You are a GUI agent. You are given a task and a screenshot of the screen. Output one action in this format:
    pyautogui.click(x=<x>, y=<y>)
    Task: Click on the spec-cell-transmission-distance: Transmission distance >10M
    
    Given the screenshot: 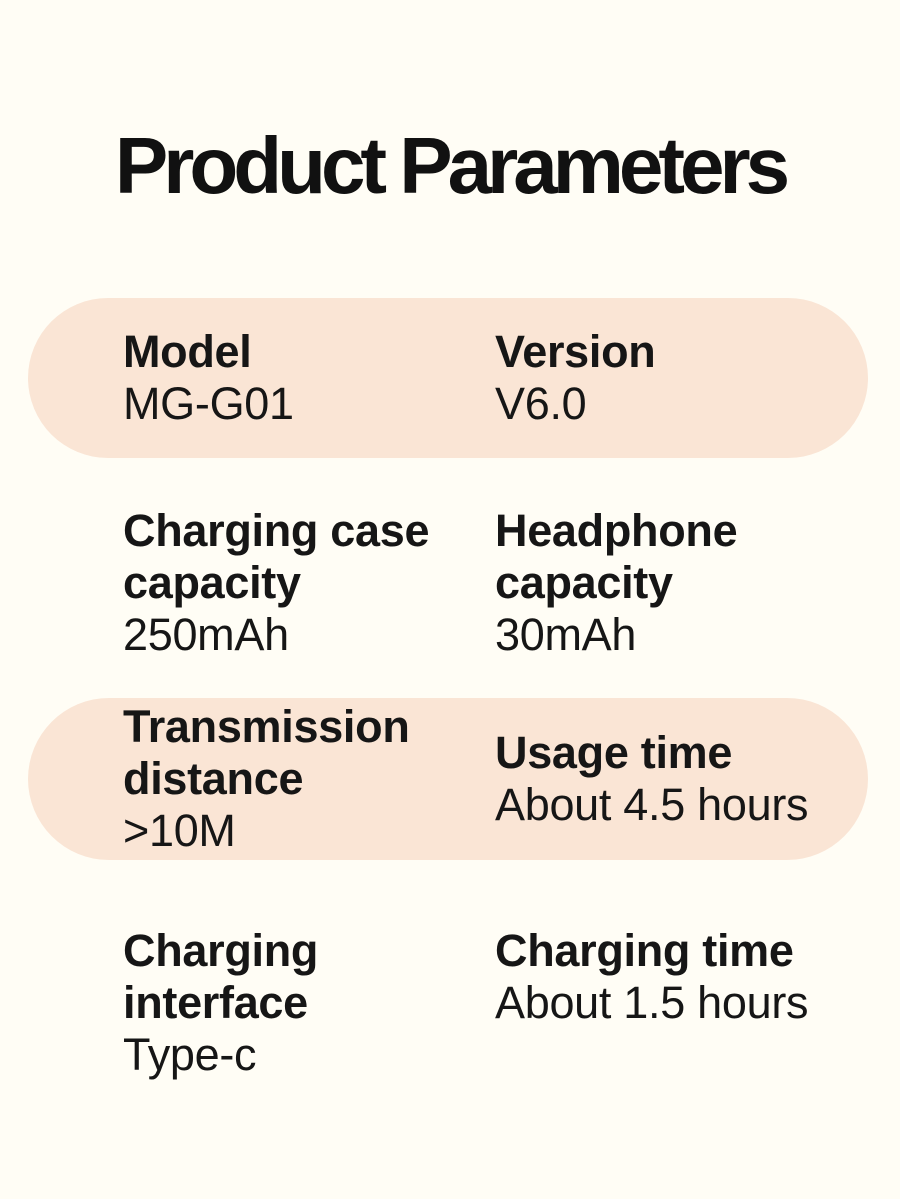 What is the action you would take?
    pyautogui.click(x=309, y=779)
    